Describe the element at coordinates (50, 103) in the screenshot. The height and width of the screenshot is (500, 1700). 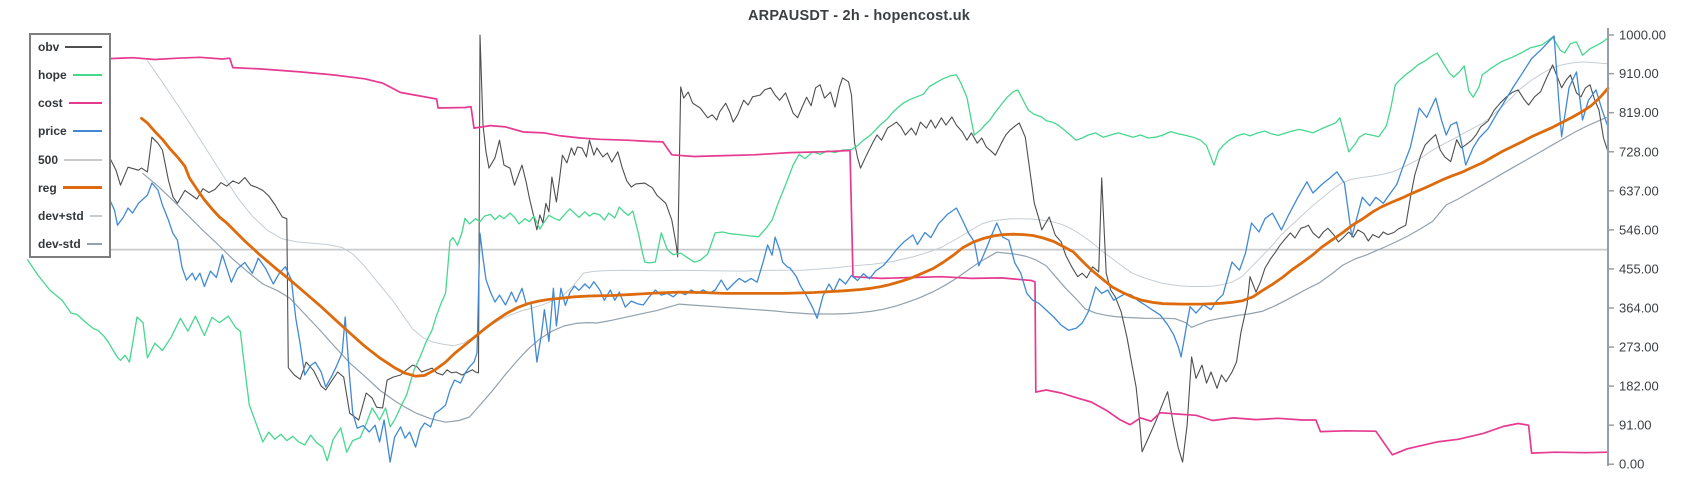
I see `legend-label-cost: cost` at that location.